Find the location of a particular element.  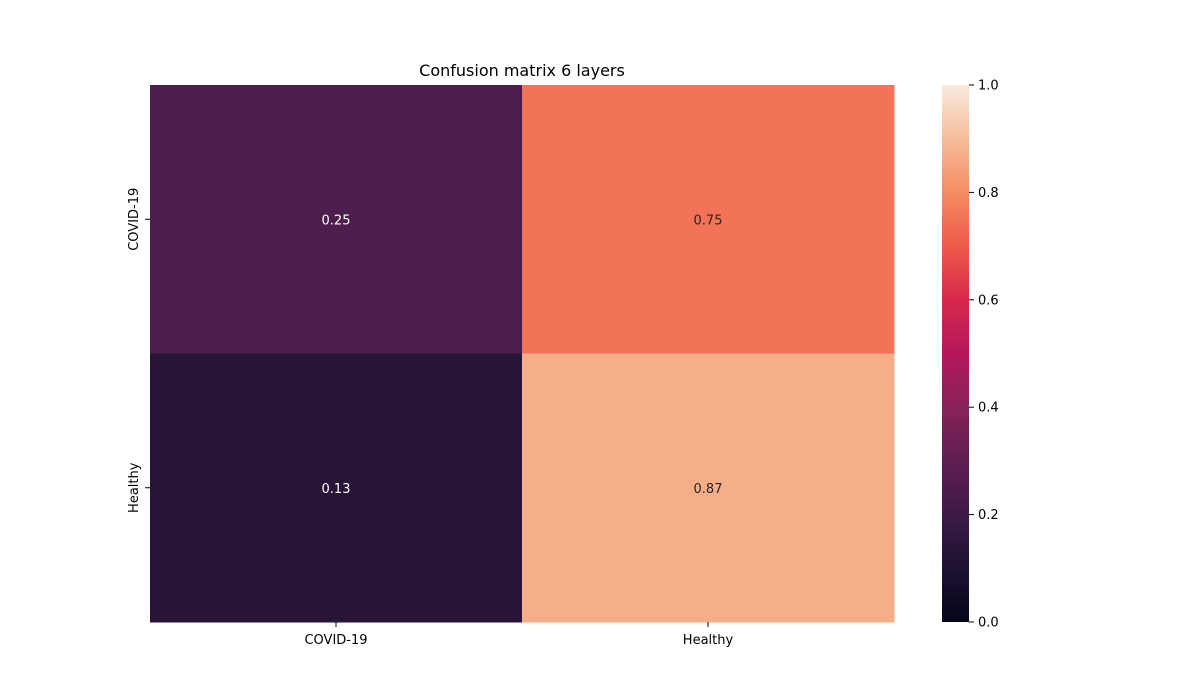

colorbar-ticks: 0.0 0.2 0.4 0.6 0.8 1.0 is located at coordinates (984, 355).